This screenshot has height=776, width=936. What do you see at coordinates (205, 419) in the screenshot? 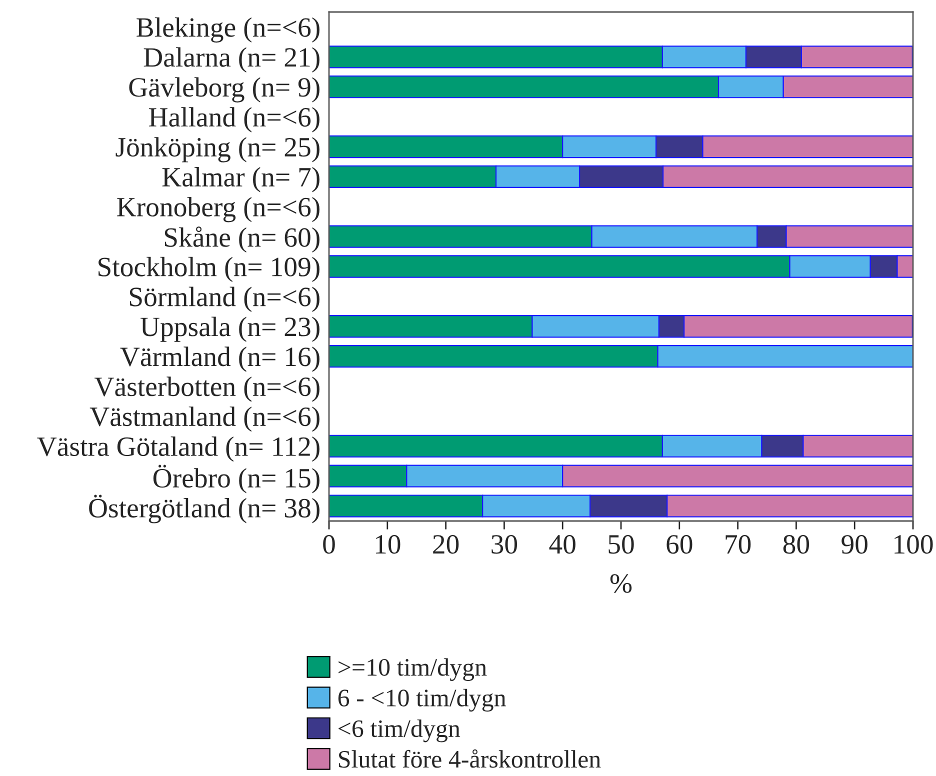
I see `y-tick-label: Västmanland (n=<6)` at bounding box center [205, 419].